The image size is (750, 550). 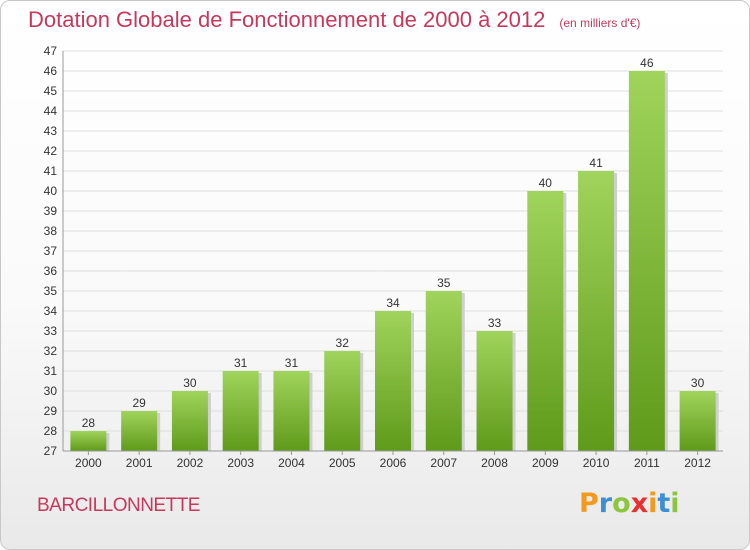 What do you see at coordinates (240, 411) in the screenshot?
I see `bar-2003` at bounding box center [240, 411].